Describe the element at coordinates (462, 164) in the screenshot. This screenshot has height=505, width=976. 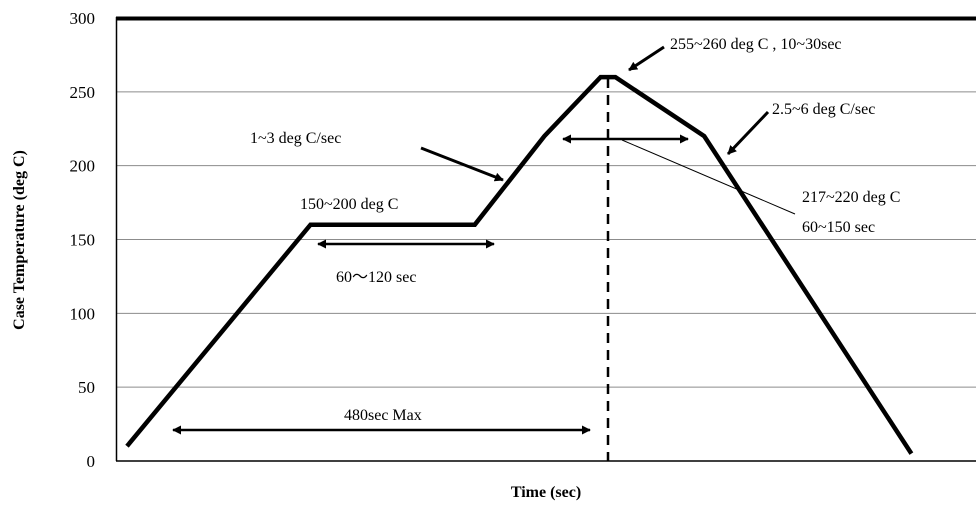
I see `ramp-up-pointer-arrow` at that location.